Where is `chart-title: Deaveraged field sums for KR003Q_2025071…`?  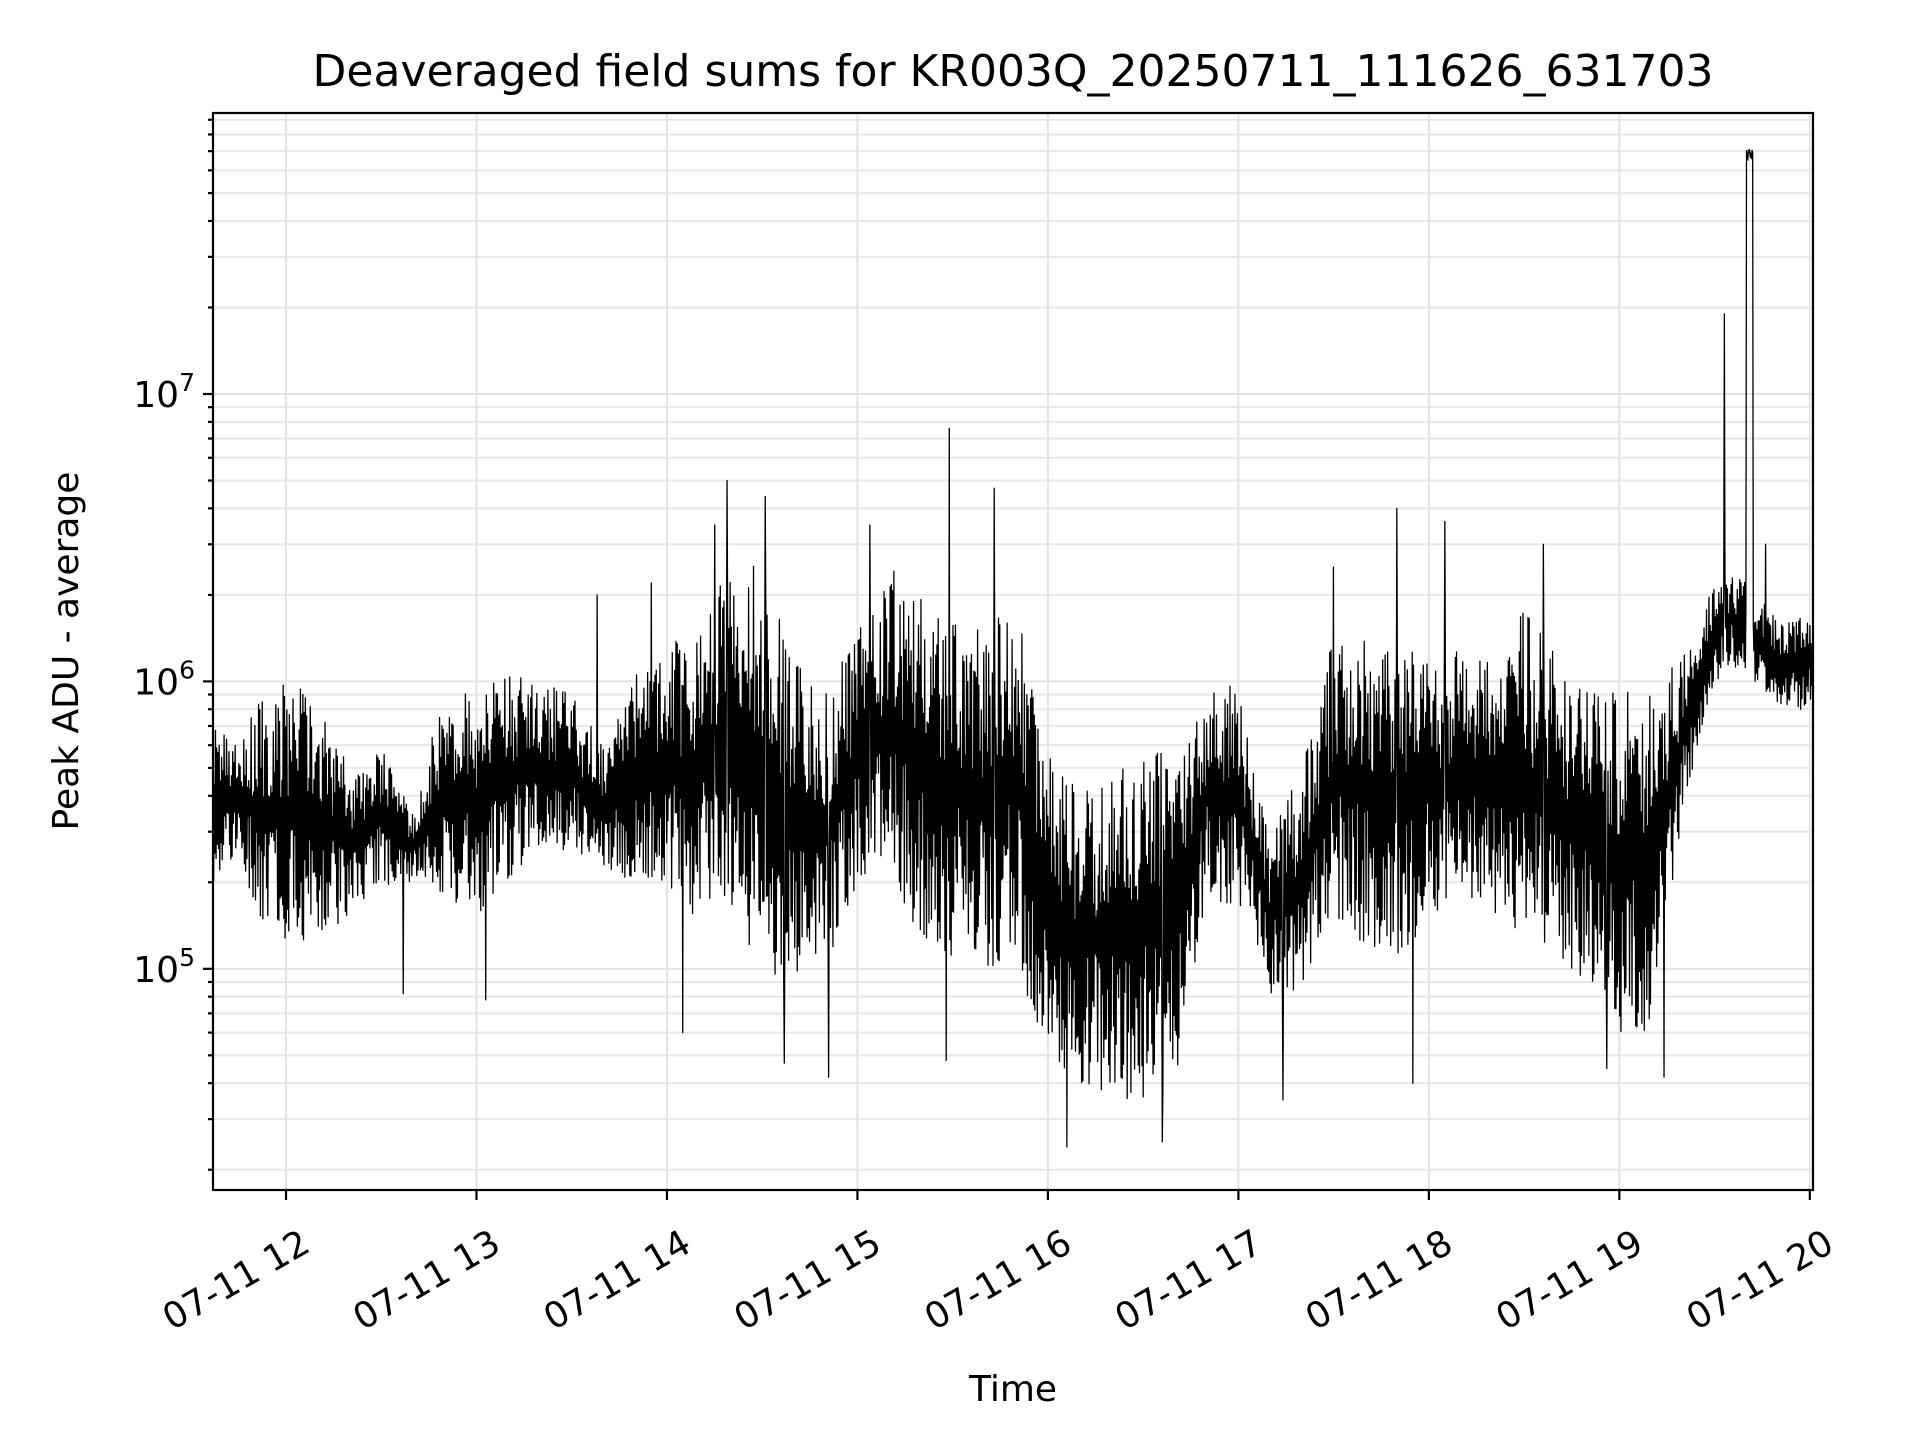
chart-title: Deaveraged field sums for KR003Q_2025071… is located at coordinates (1013, 71).